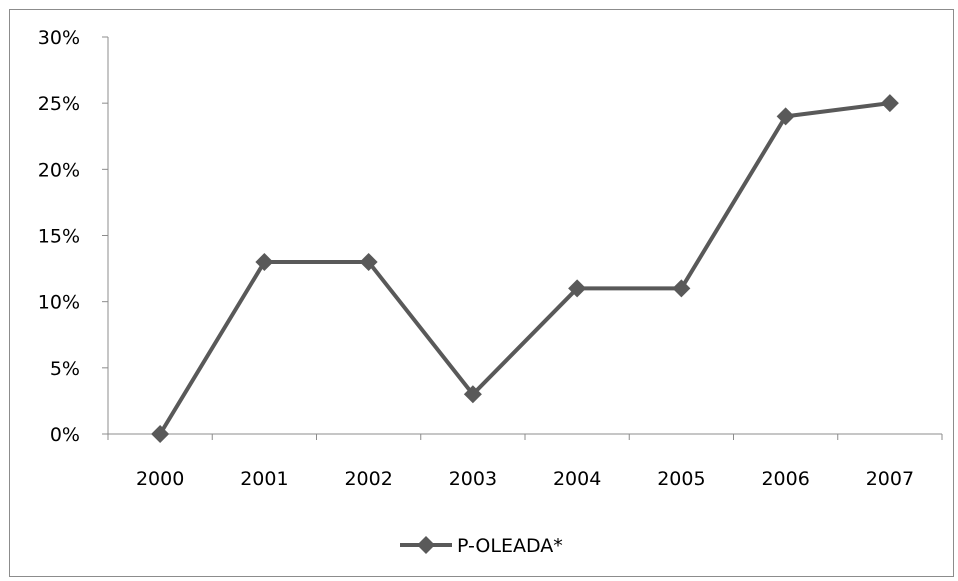 Image resolution: width=958 pixels, height=581 pixels. Describe the element at coordinates (59, 237) in the screenshot. I see `y-tick-label: 15%` at that location.